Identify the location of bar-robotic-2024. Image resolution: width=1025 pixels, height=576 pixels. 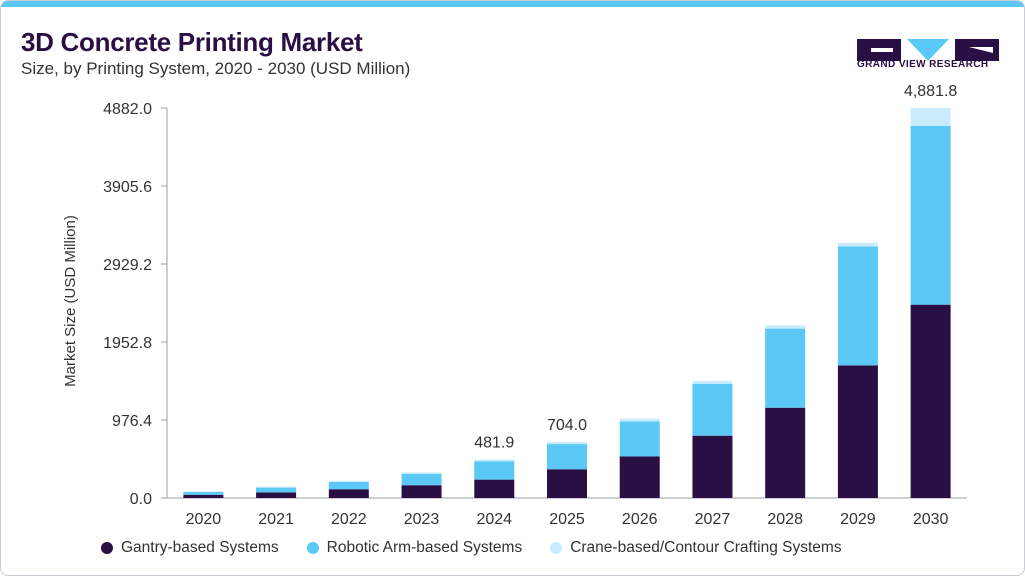
(494, 470).